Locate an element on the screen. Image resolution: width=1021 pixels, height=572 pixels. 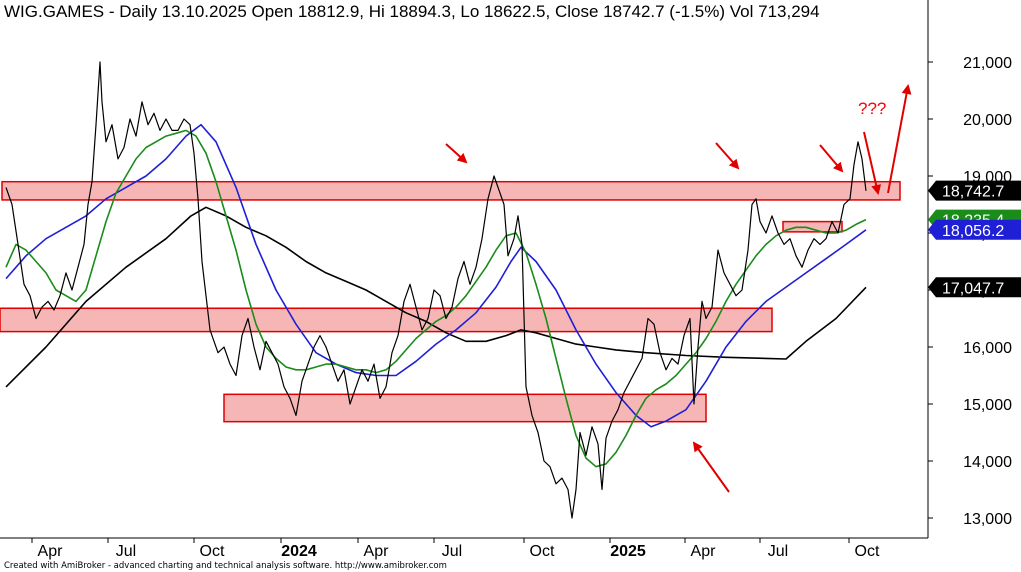
last-value-label: 18,056.2 is located at coordinates (973, 231).